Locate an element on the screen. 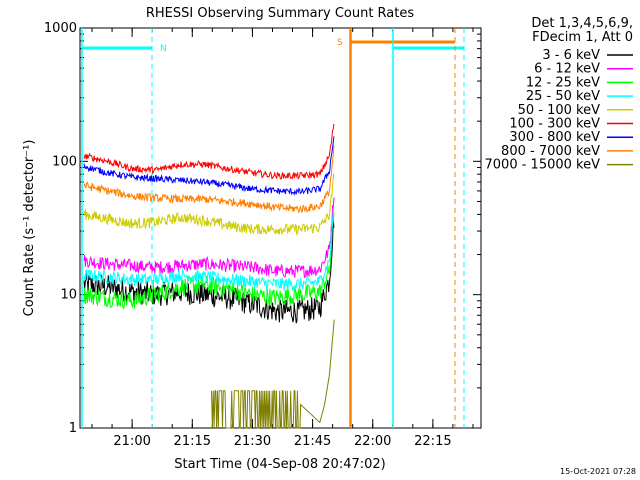  x-tick-label: 22:15 is located at coordinates (432, 441).